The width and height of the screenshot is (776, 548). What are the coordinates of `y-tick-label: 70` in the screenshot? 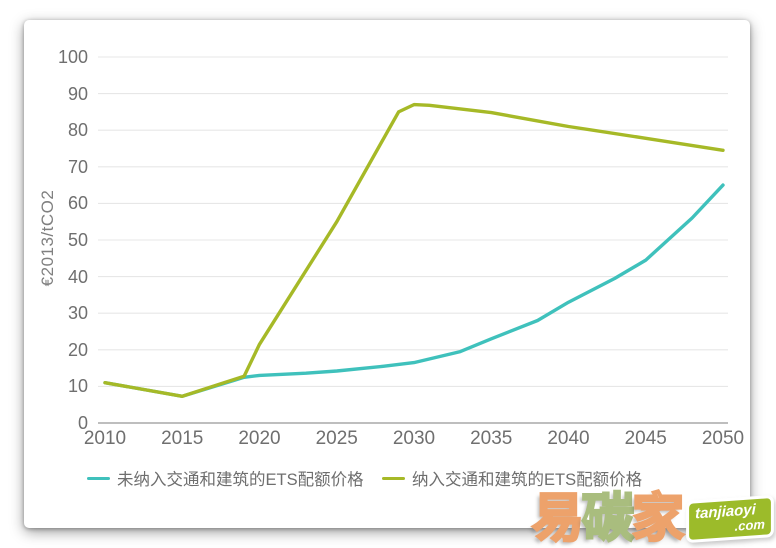 It's located at (77, 166).